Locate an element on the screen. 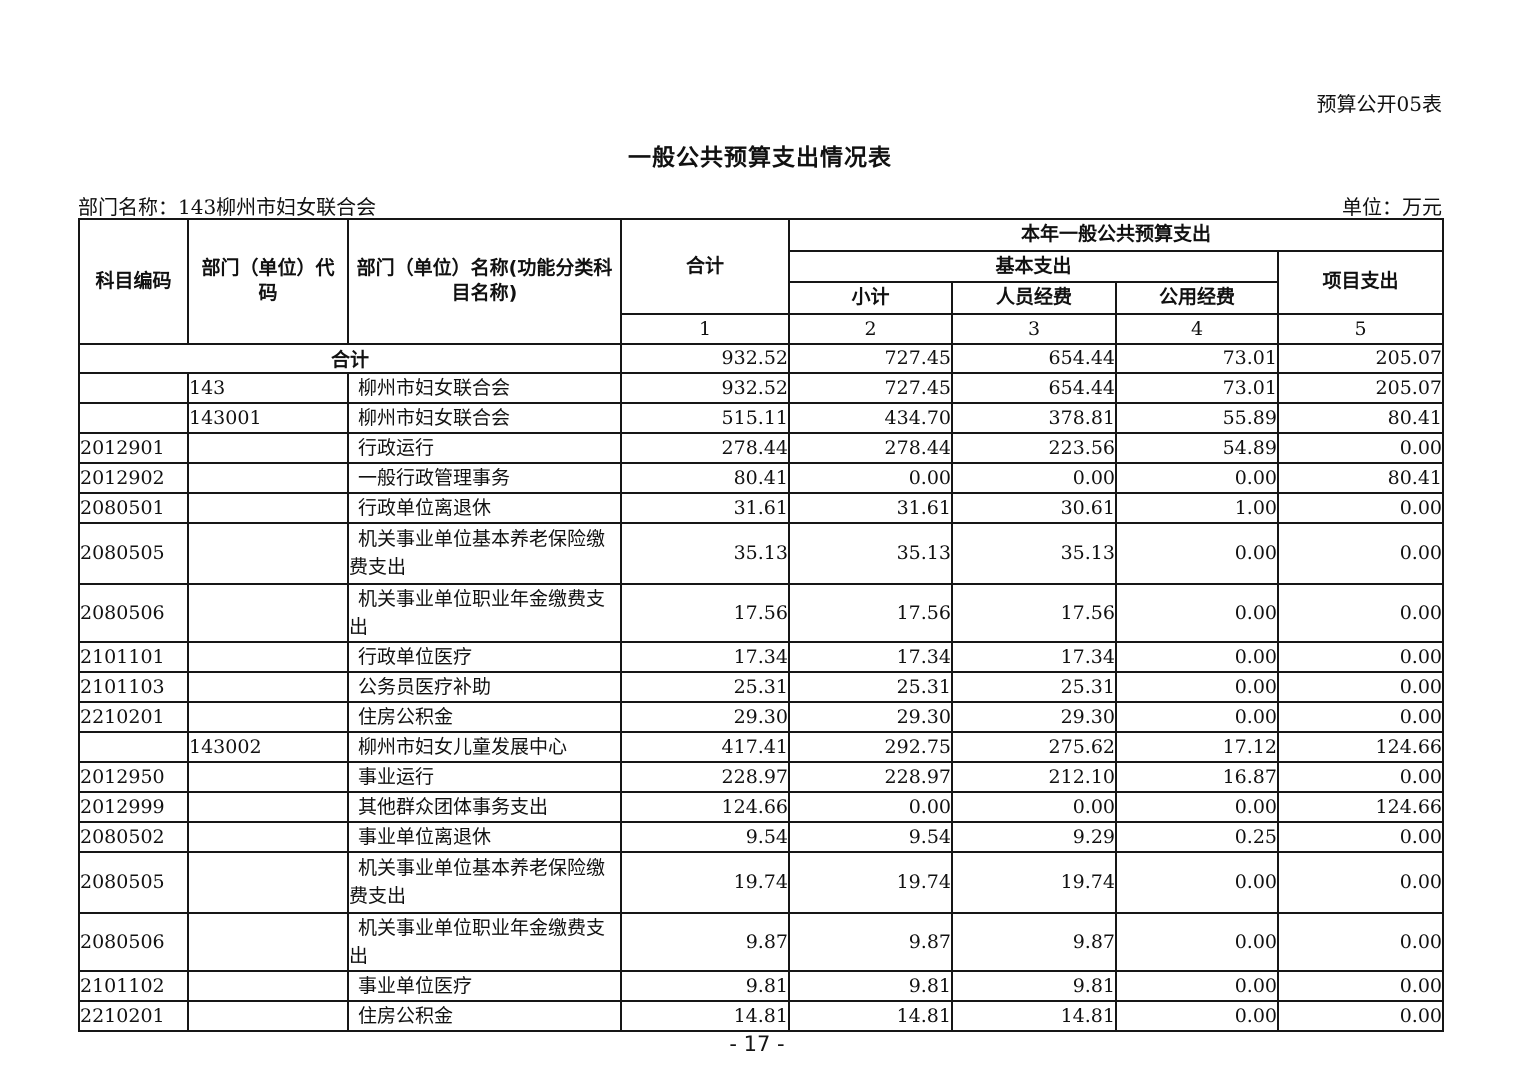 Image resolution: width=1520 pixels, height=1074 pixels. value-cell-5: 124.66 is located at coordinates (1360, 806).